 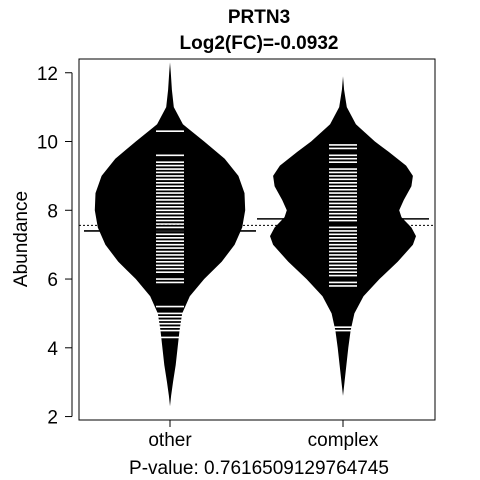 What do you see at coordinates (52, 280) in the screenshot?
I see `y-tick-label-6: 6` at bounding box center [52, 280].